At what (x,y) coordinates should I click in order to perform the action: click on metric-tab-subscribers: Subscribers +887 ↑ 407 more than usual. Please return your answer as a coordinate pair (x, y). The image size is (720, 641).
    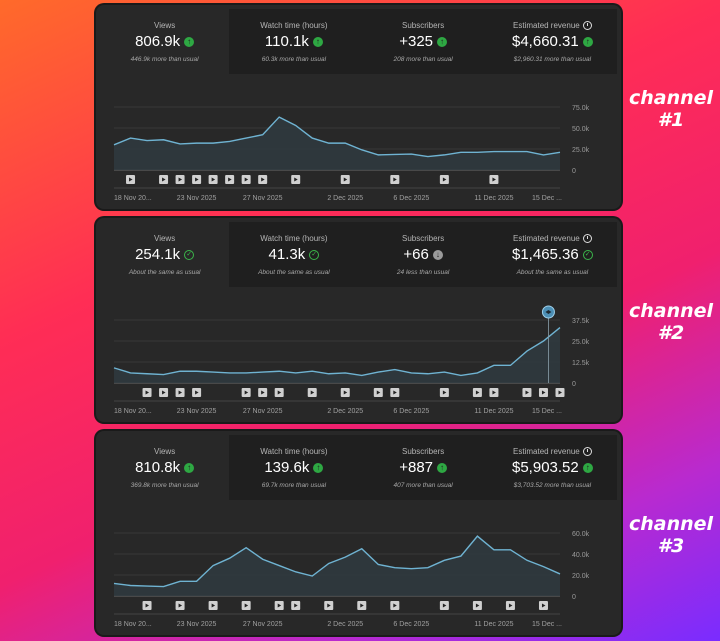
    Looking at the image, I should click on (423, 467).